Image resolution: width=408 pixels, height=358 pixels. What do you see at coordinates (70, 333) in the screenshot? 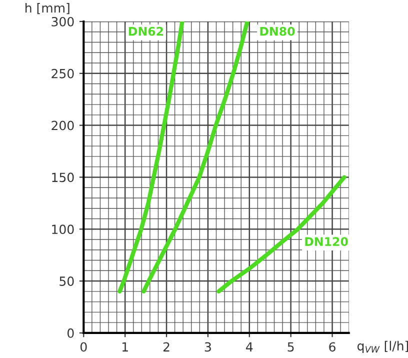
I see `y-tick-label: 0` at bounding box center [70, 333].